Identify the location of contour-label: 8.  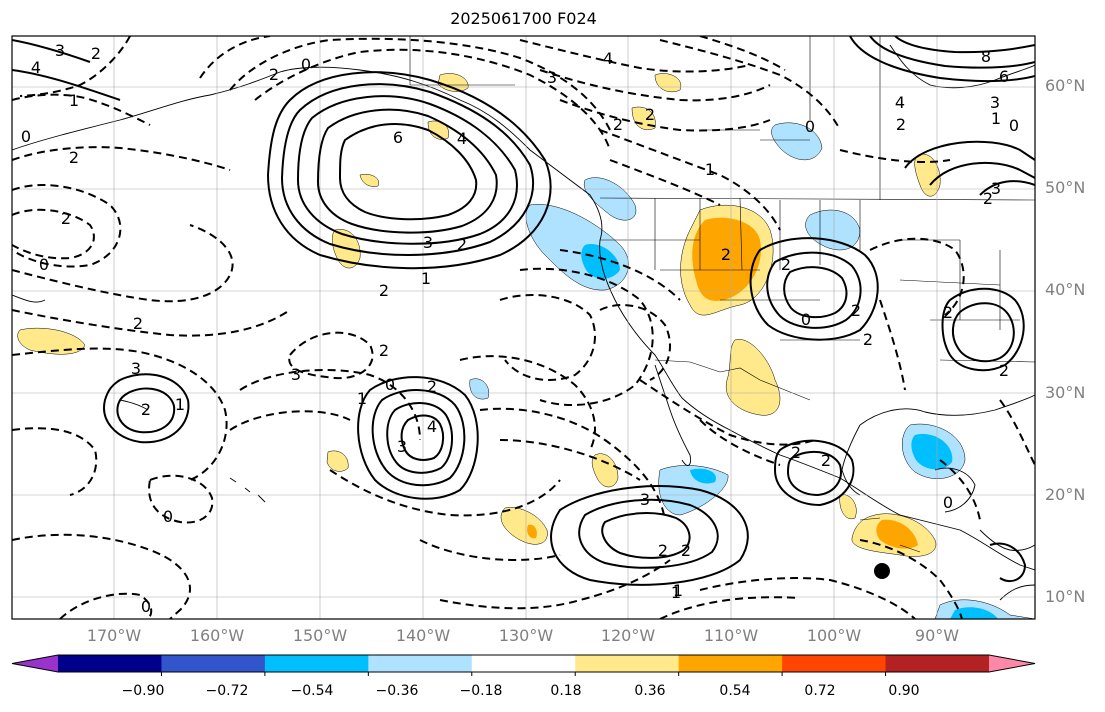
(986, 56).